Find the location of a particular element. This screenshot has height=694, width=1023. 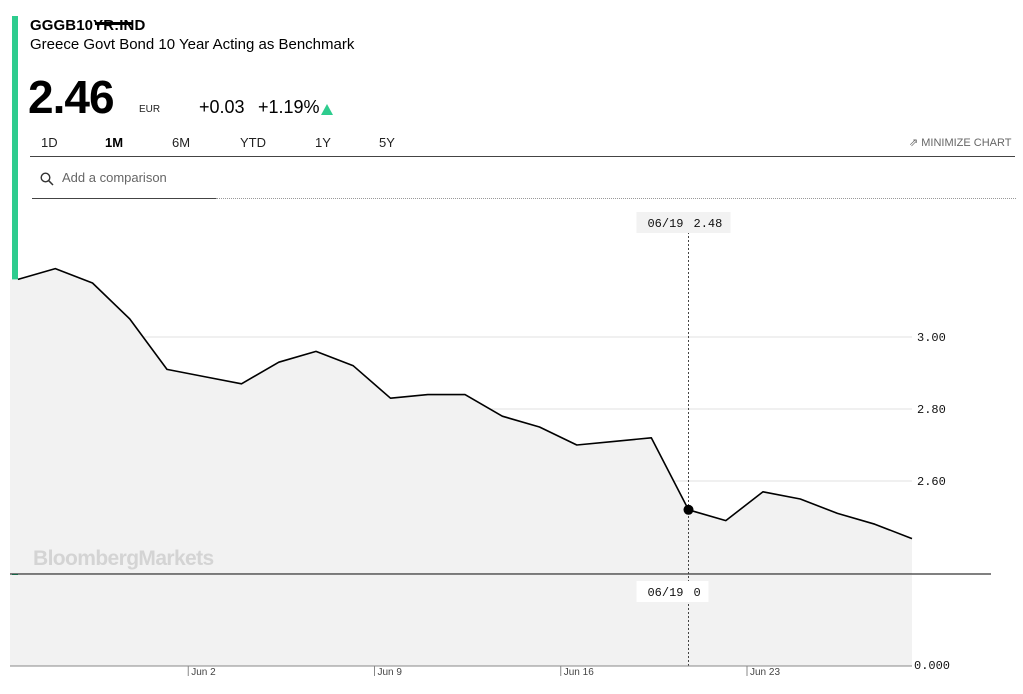

comparison-search is located at coordinates (124, 182).